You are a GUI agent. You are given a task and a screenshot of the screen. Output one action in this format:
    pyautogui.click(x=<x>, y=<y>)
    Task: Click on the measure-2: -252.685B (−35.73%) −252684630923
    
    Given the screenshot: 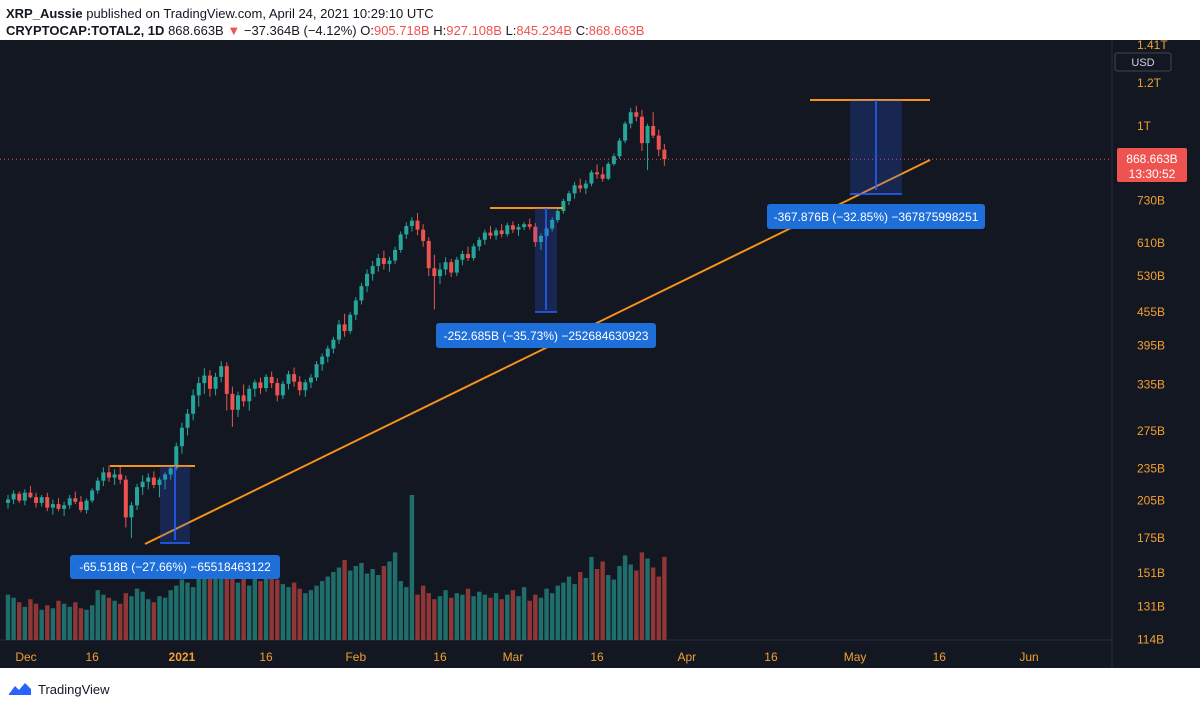 What is the action you would take?
    pyautogui.click(x=546, y=277)
    